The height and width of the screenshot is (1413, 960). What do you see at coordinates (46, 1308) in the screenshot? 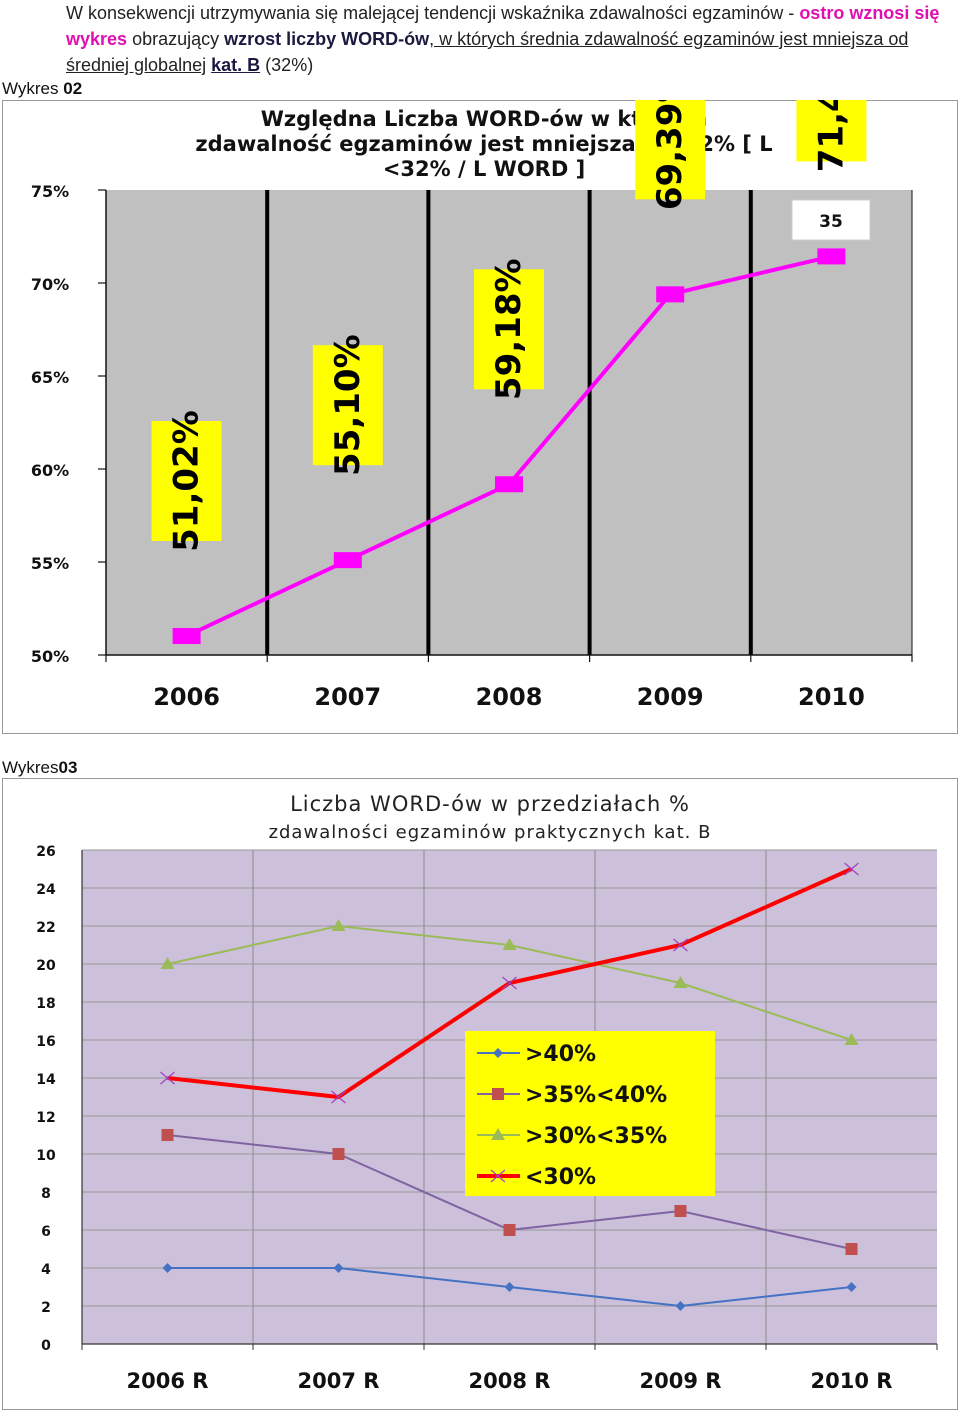
I see `chart2-y-tick-label: 2` at bounding box center [46, 1308].